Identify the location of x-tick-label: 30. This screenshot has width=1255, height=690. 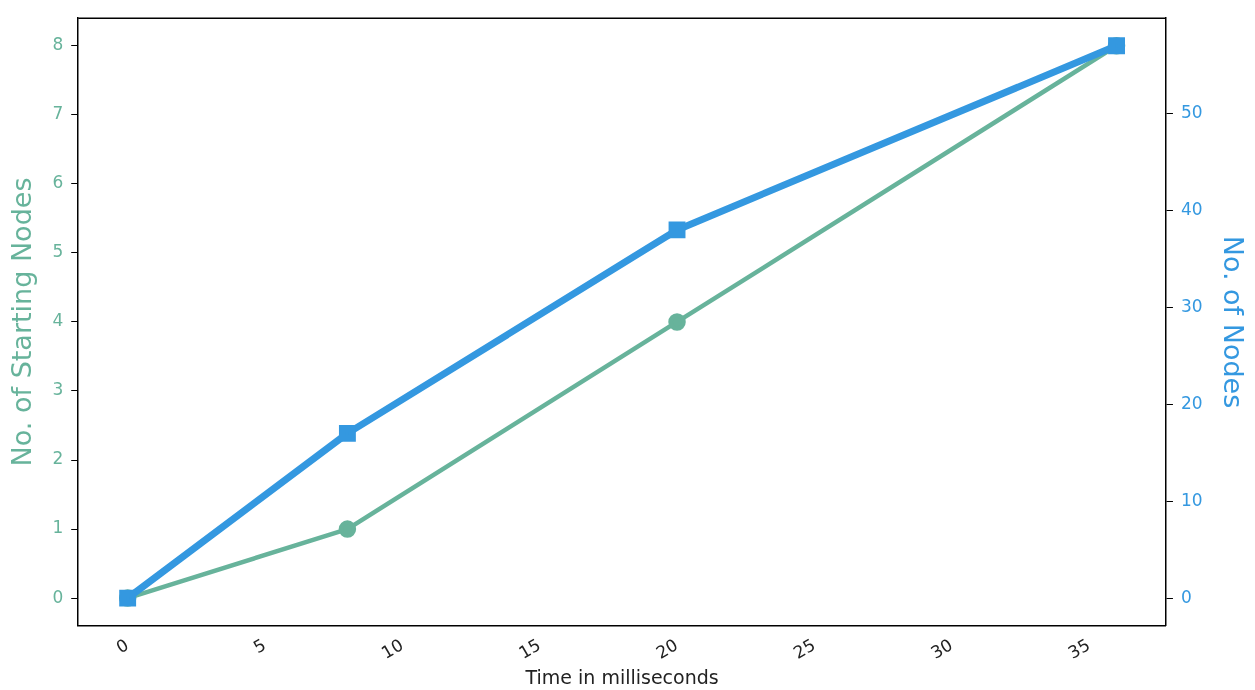
(941, 648).